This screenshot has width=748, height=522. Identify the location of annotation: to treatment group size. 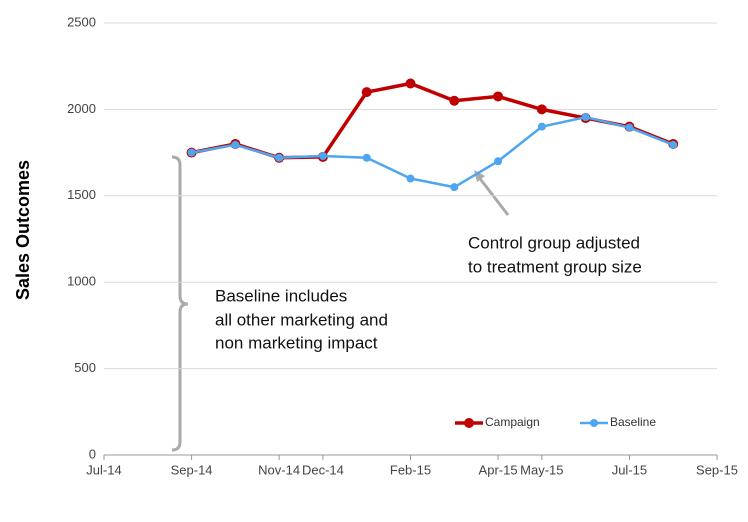
(555, 266).